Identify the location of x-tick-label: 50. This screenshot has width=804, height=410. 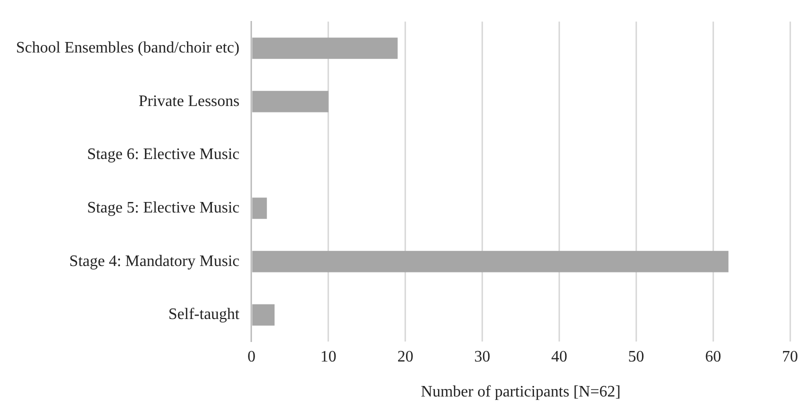
(636, 357).